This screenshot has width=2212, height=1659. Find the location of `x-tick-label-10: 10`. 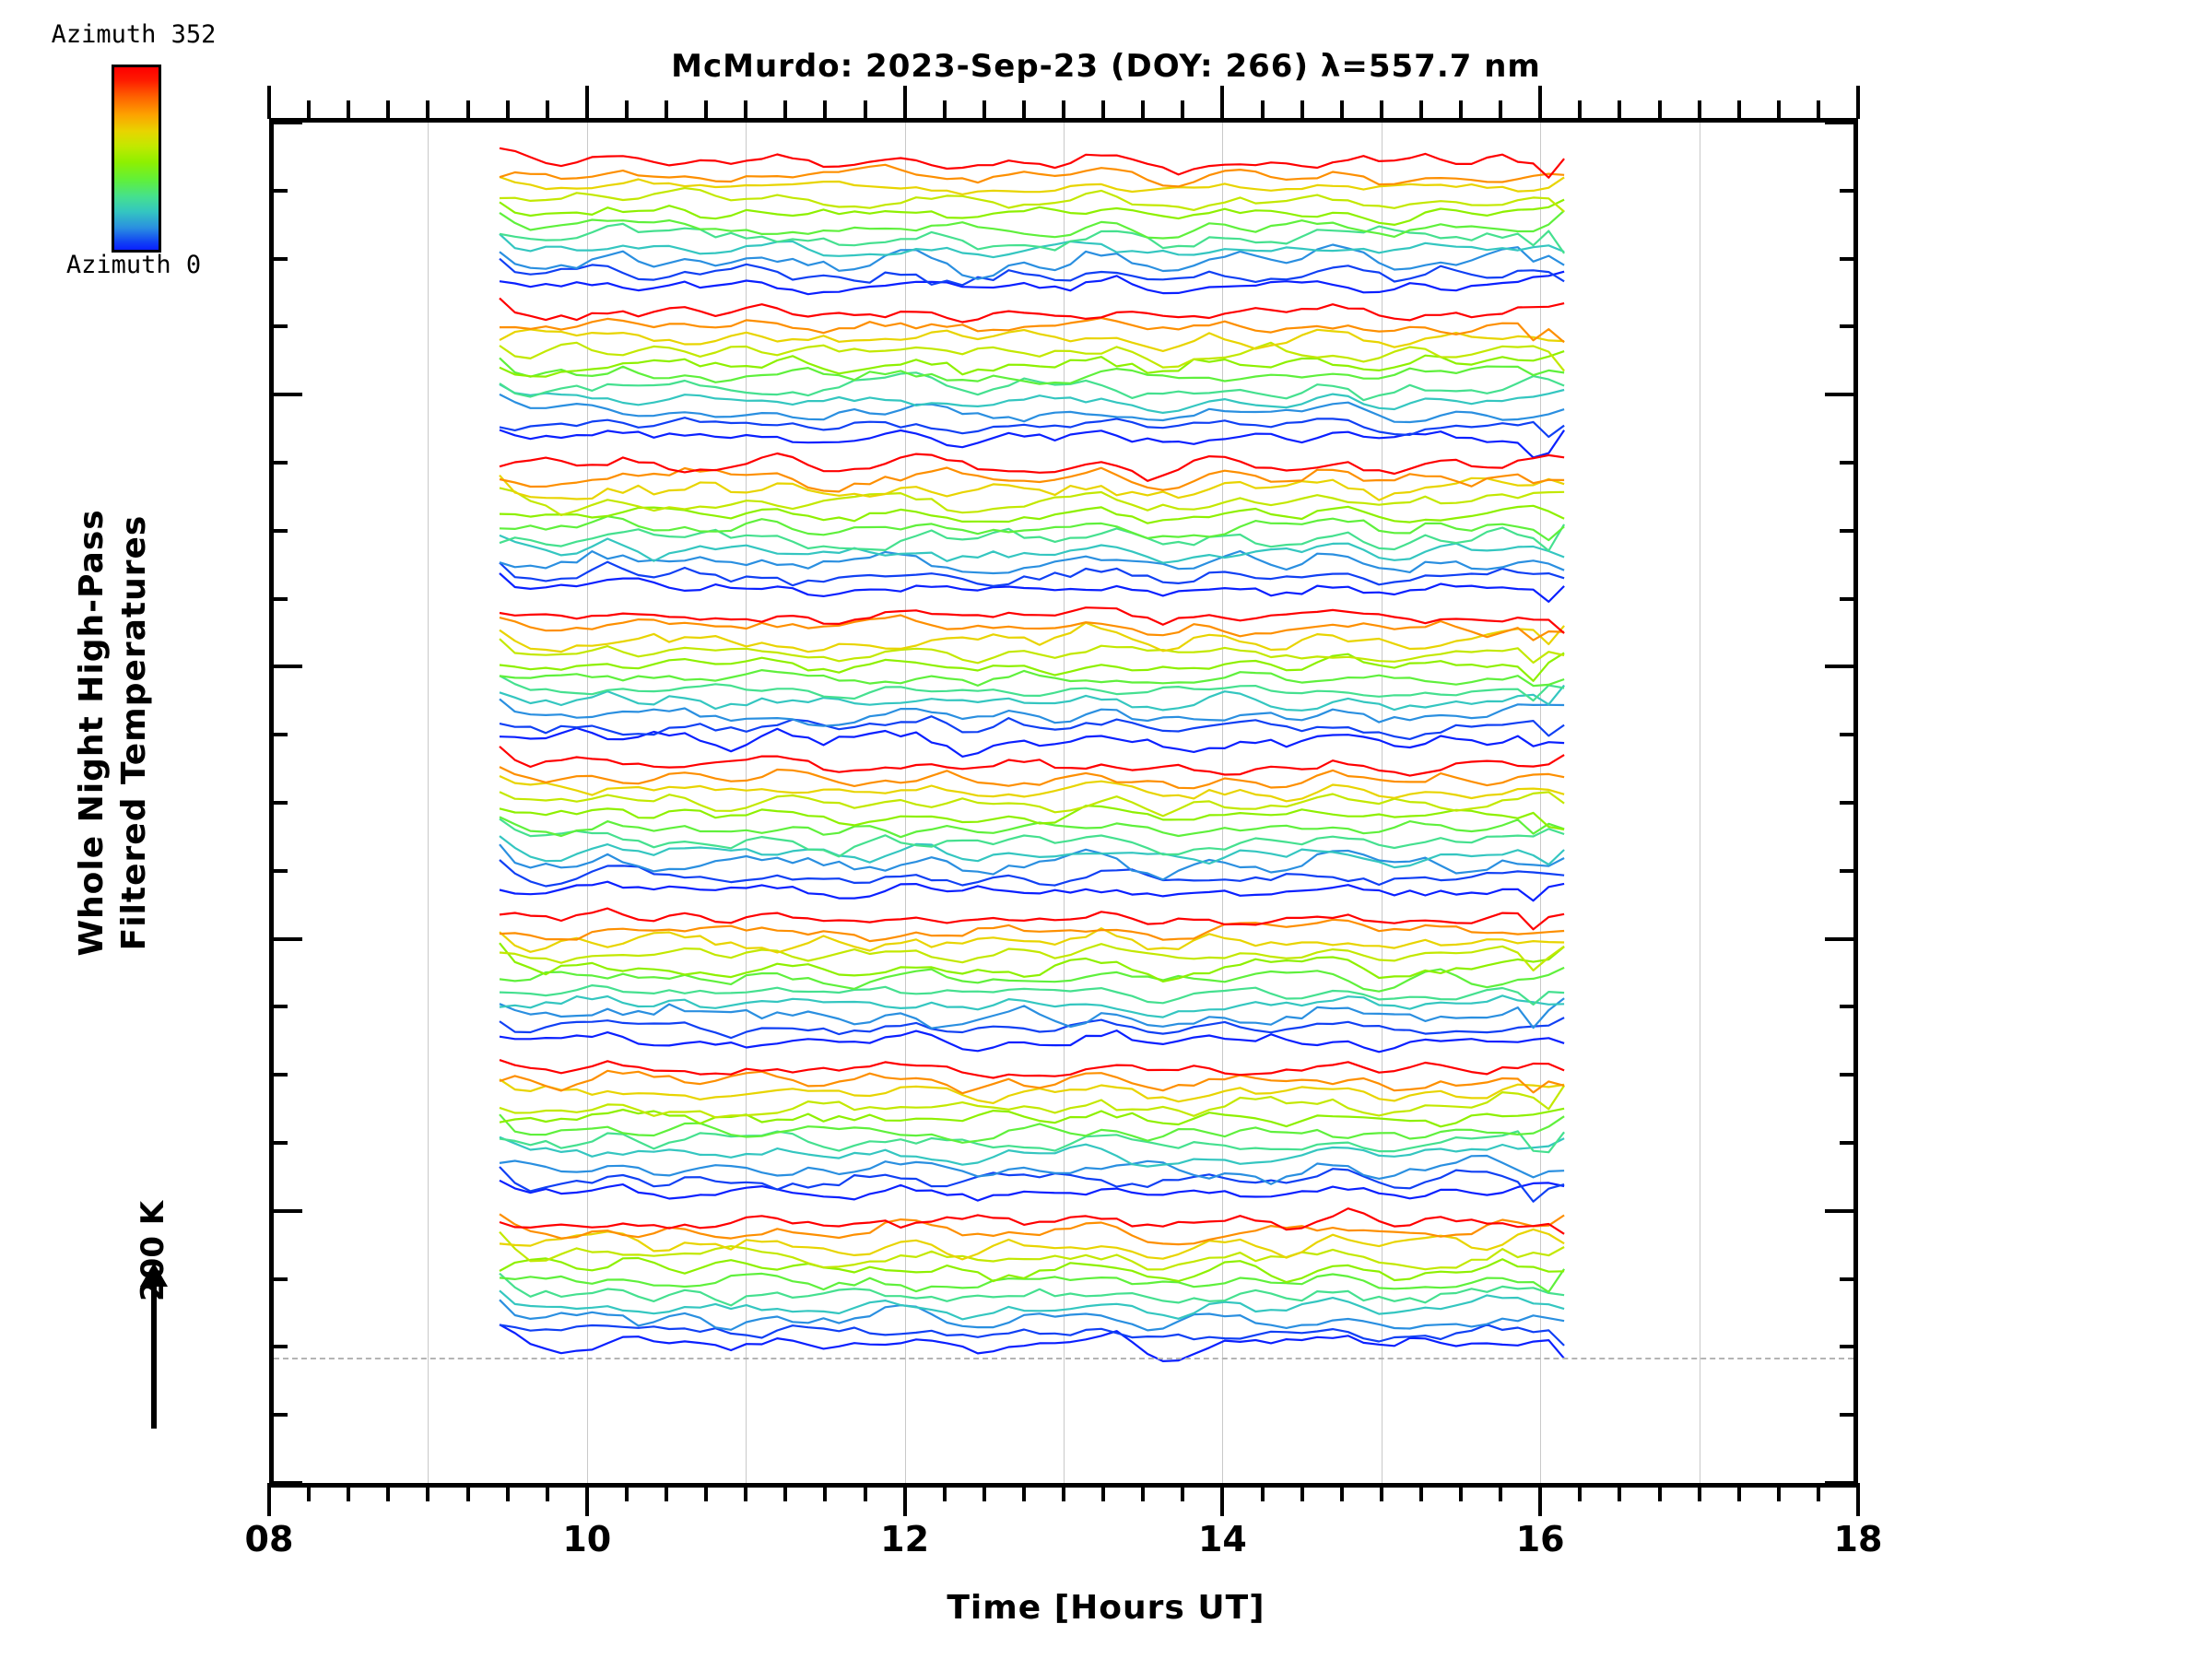

x-tick-label-10: 10 is located at coordinates (587, 1539).